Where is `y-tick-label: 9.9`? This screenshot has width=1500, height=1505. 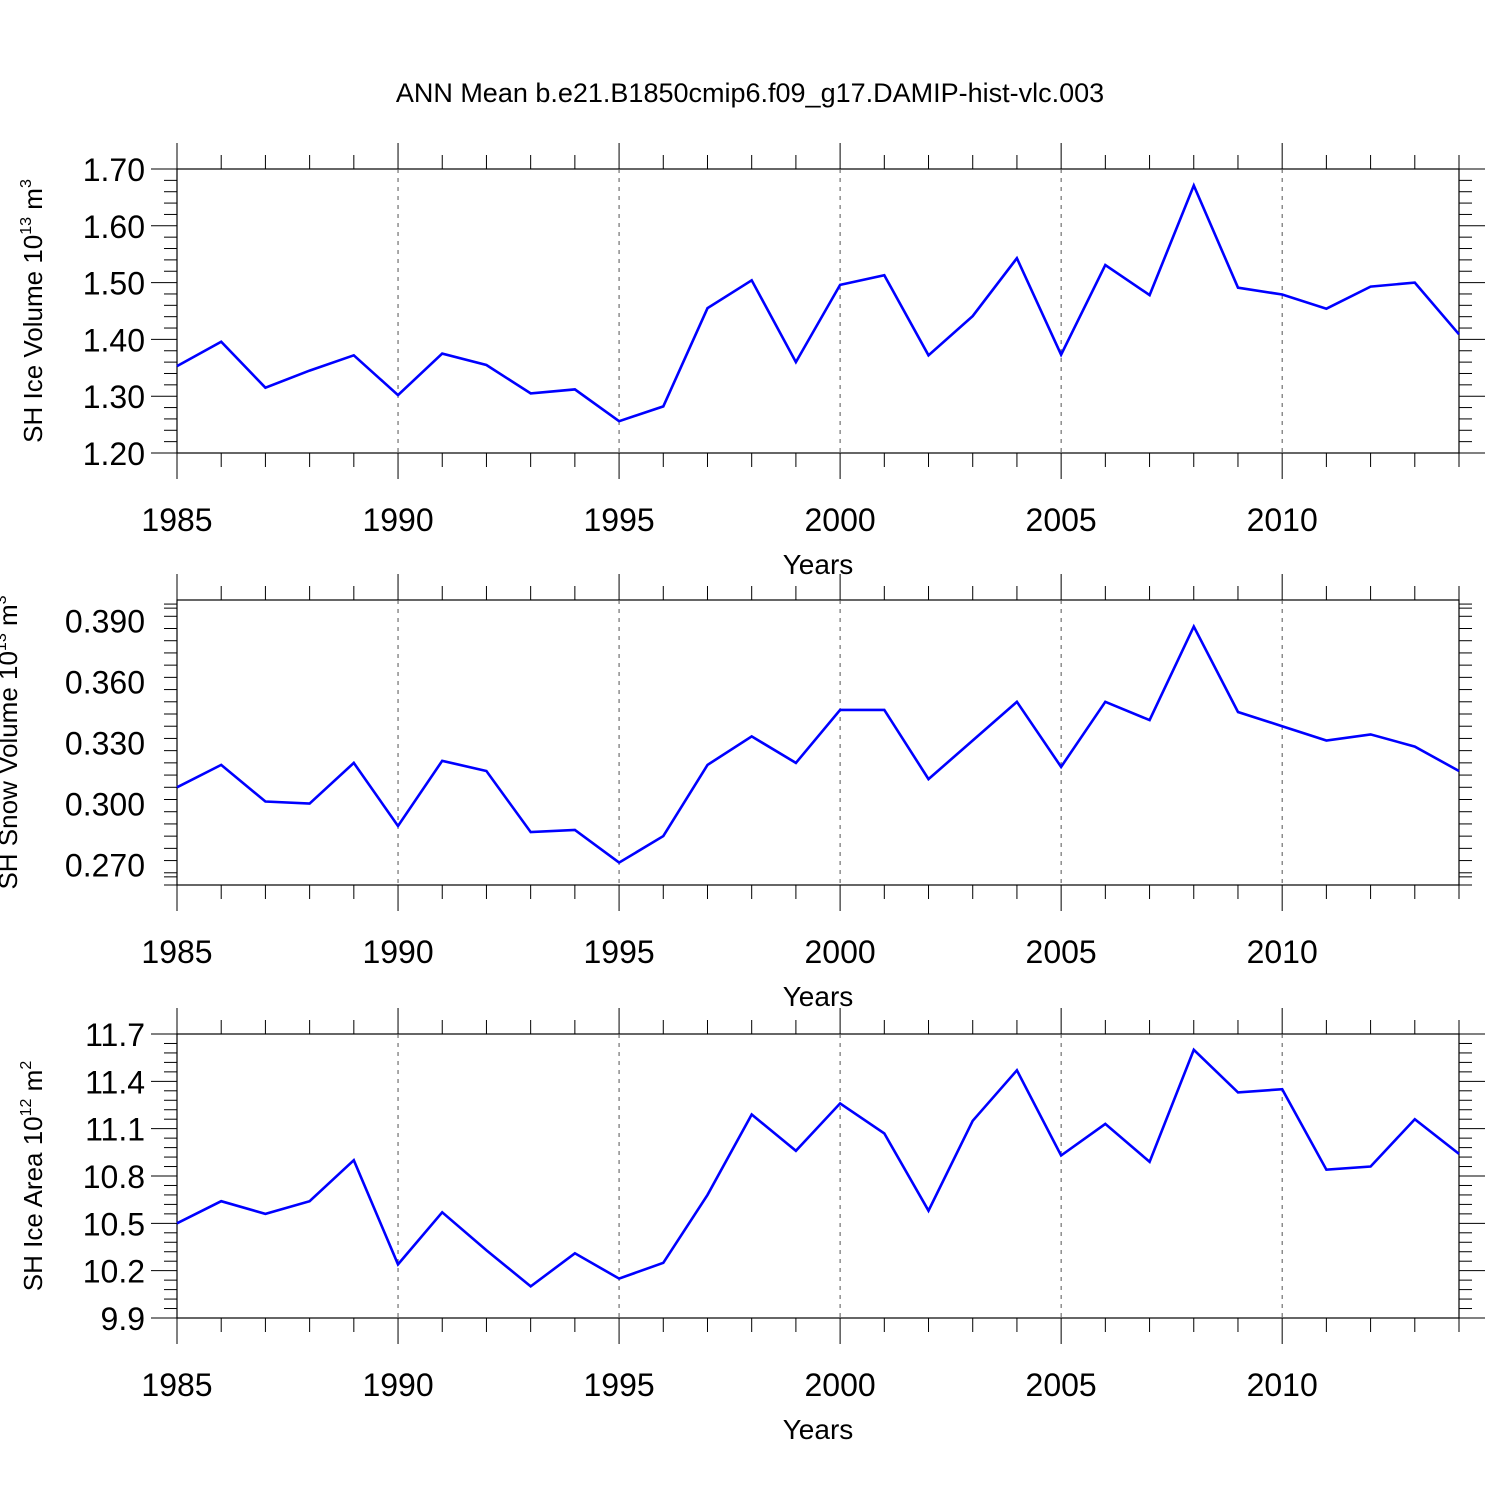 y-tick-label: 9.9 is located at coordinates (123, 1319).